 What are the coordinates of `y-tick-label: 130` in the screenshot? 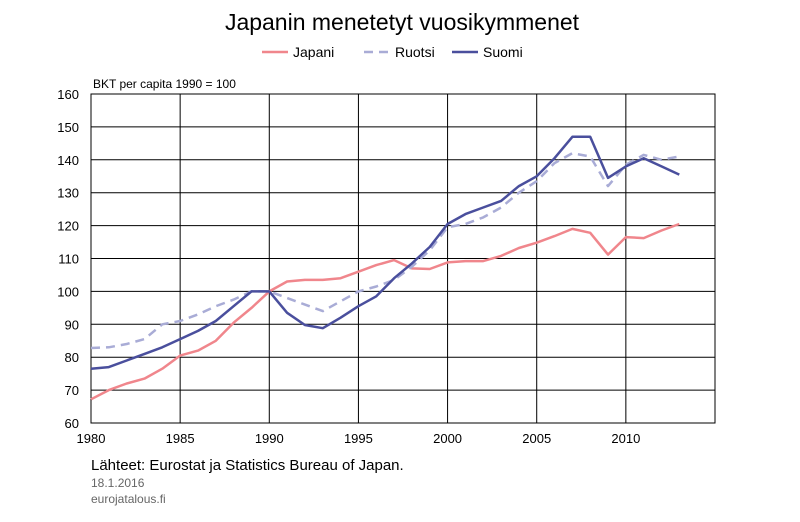 It's located at (68, 193).